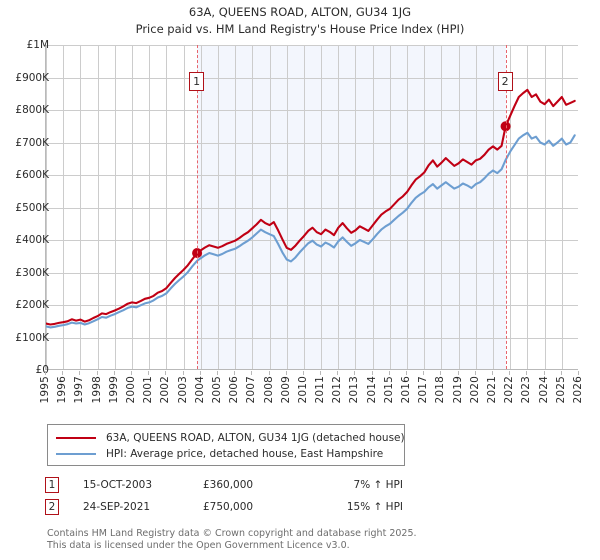 Image resolution: width=600 pixels, height=560 pixels. Describe the element at coordinates (96, 390) in the screenshot. I see `x-axis-tick-label: 1998` at that location.